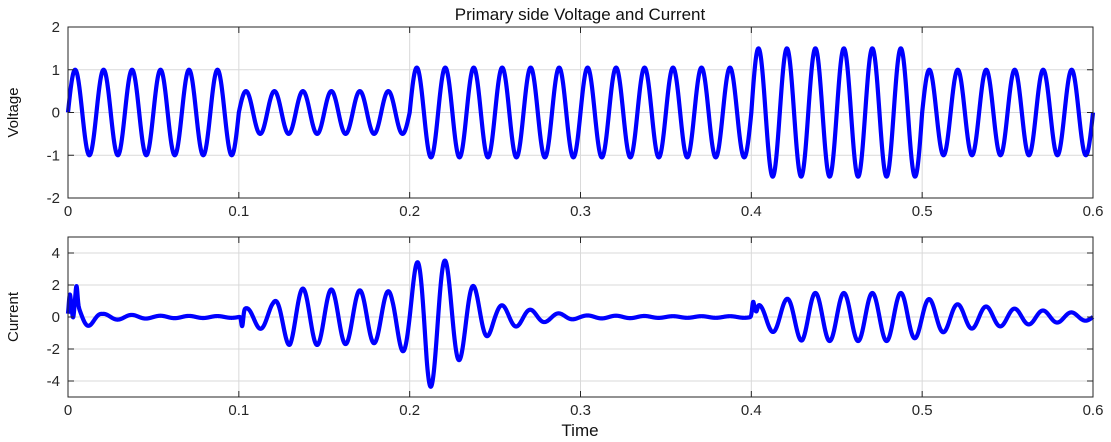  I want to click on y-tick-label: 1, so click(56, 70).